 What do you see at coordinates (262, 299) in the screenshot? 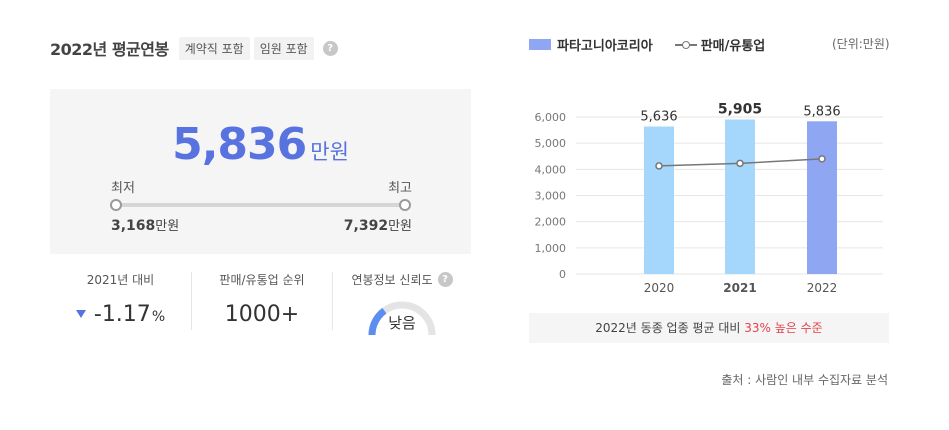
I see `industry-rank-stat: 판매/유통업 순위 1000+` at bounding box center [262, 299].